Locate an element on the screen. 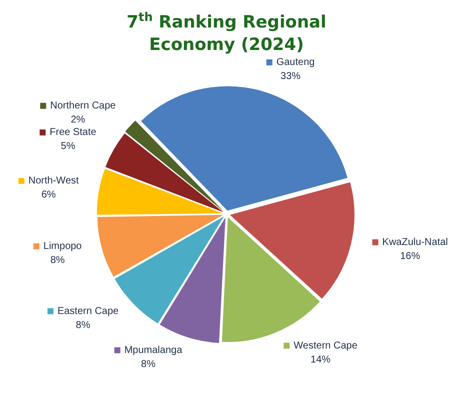  data-label: 5% is located at coordinates (68, 146).